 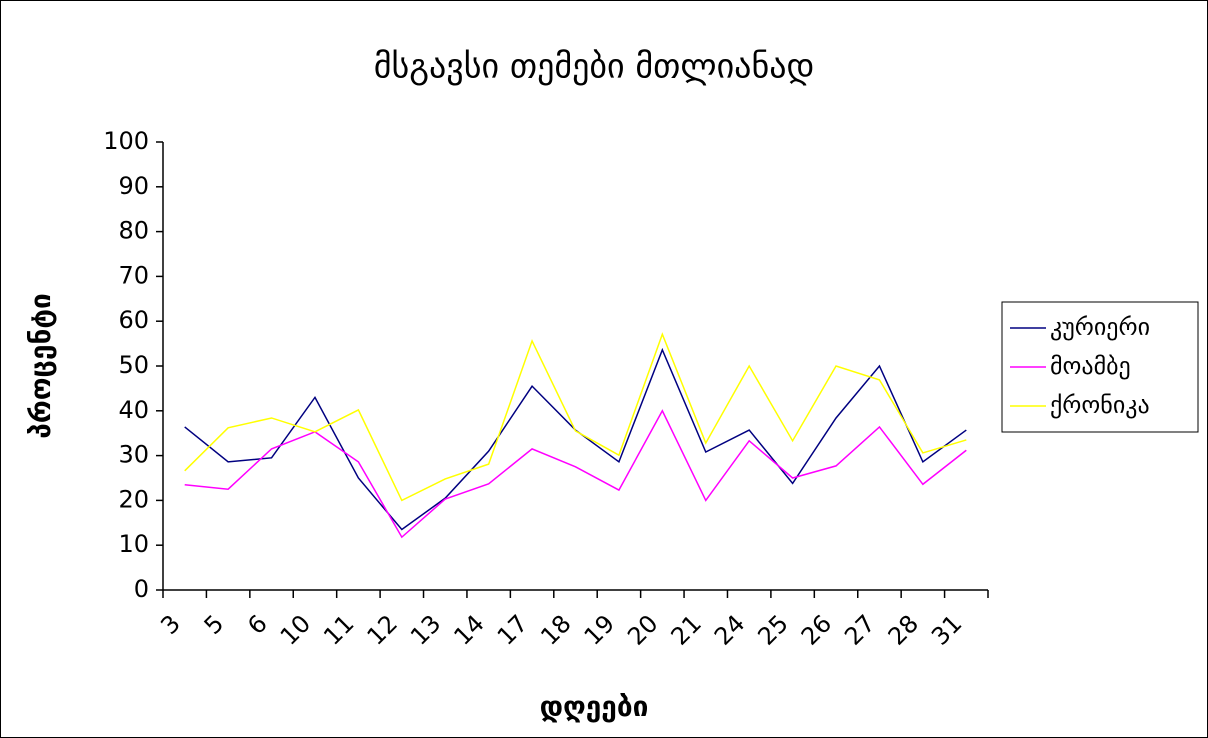 I want to click on x-axis-label: დღეები, so click(x=594, y=706).